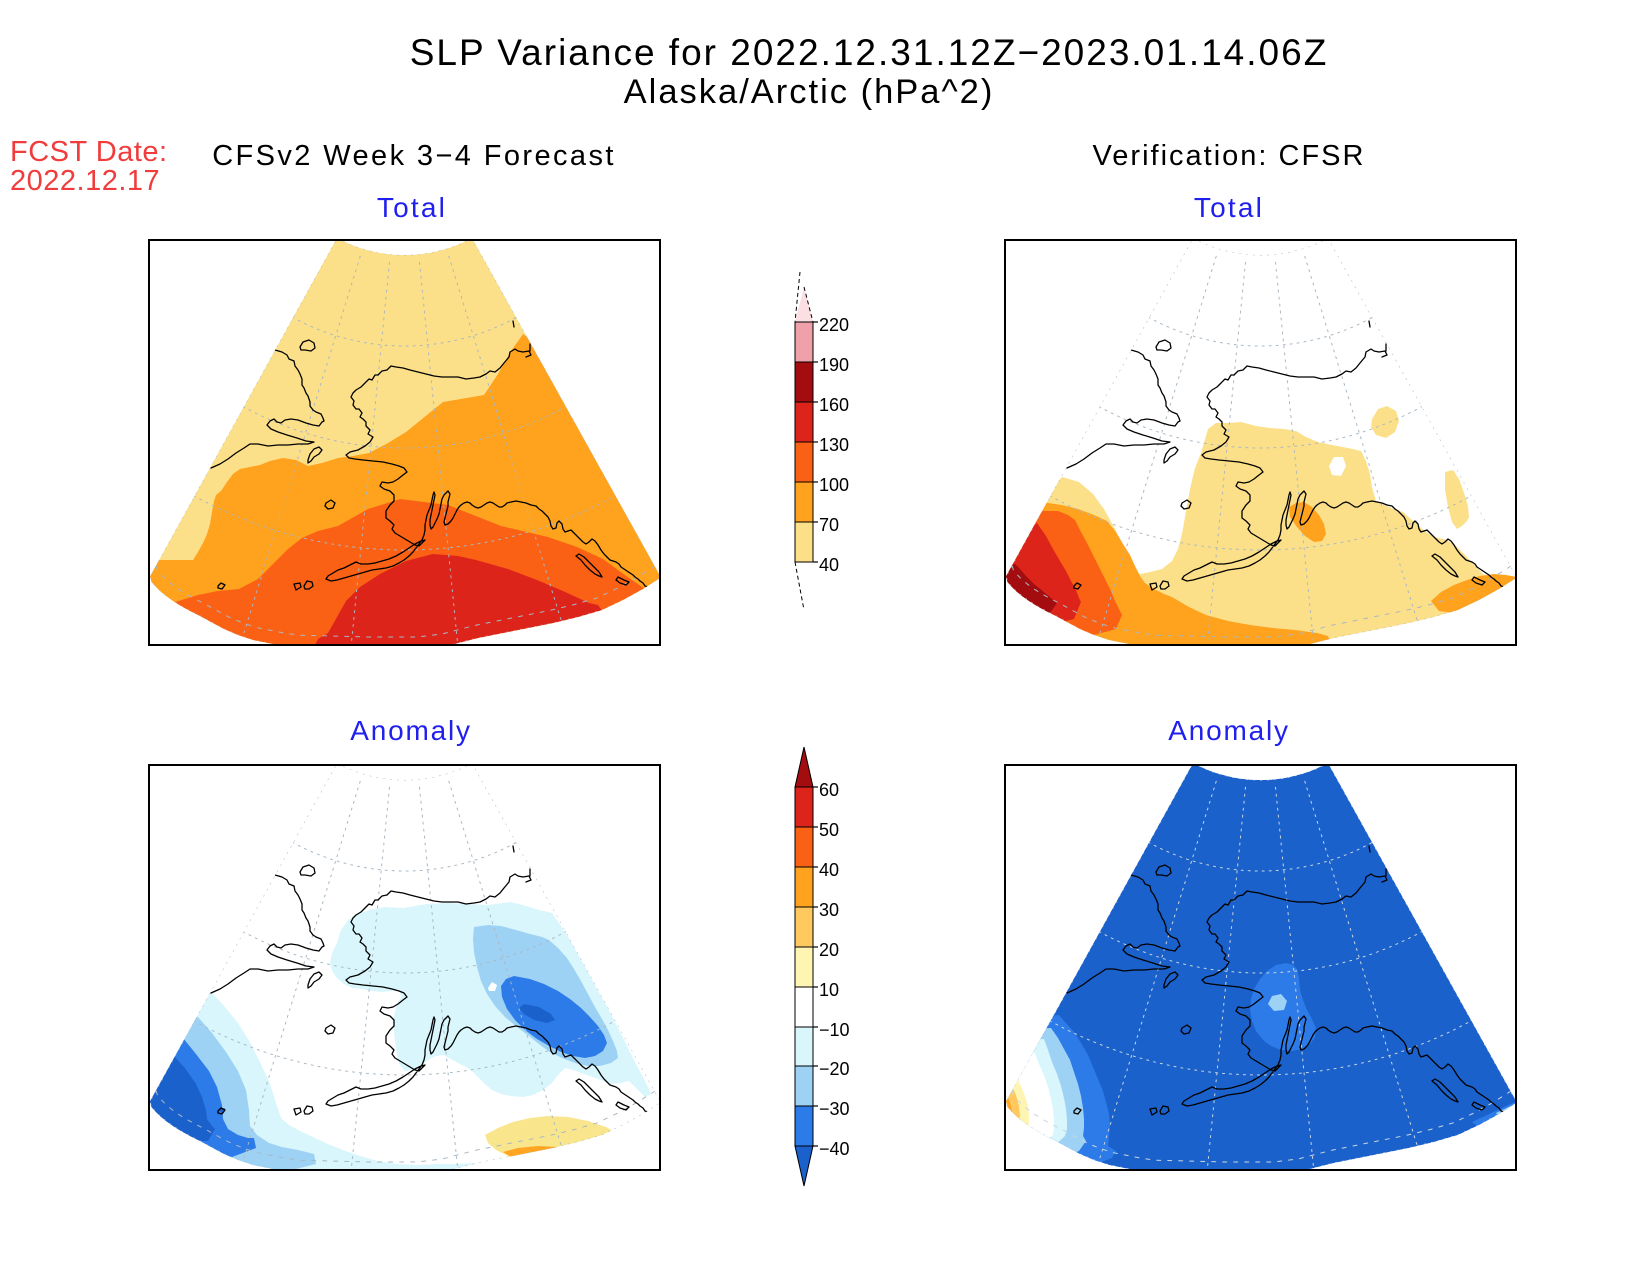 The height and width of the screenshot is (1275, 1650). I want to click on svg-text: 60, so click(829, 790).